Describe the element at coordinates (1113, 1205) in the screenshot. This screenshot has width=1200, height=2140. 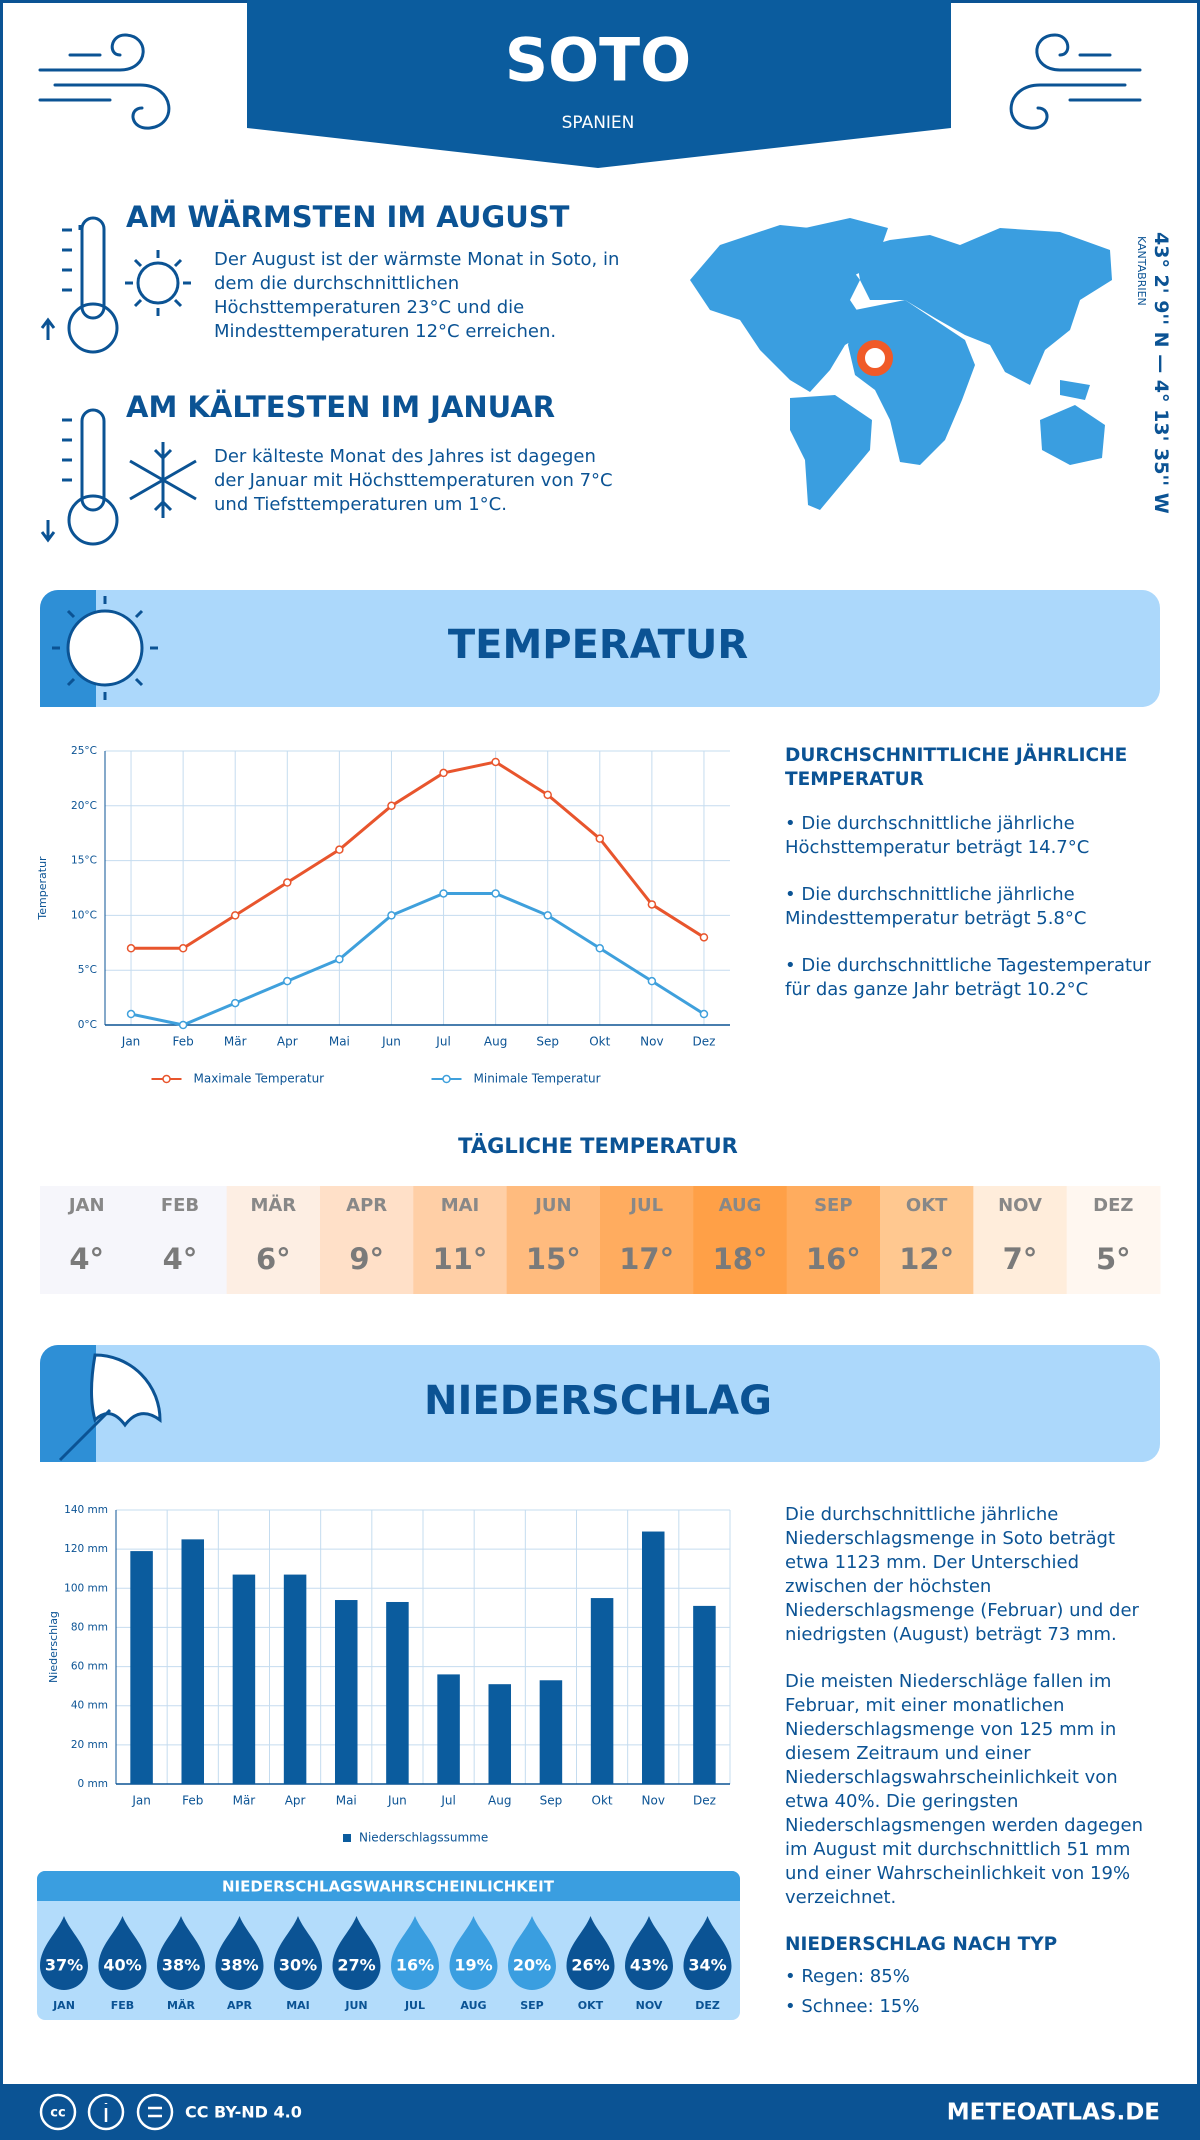
I see `month-label: DEZ` at that location.